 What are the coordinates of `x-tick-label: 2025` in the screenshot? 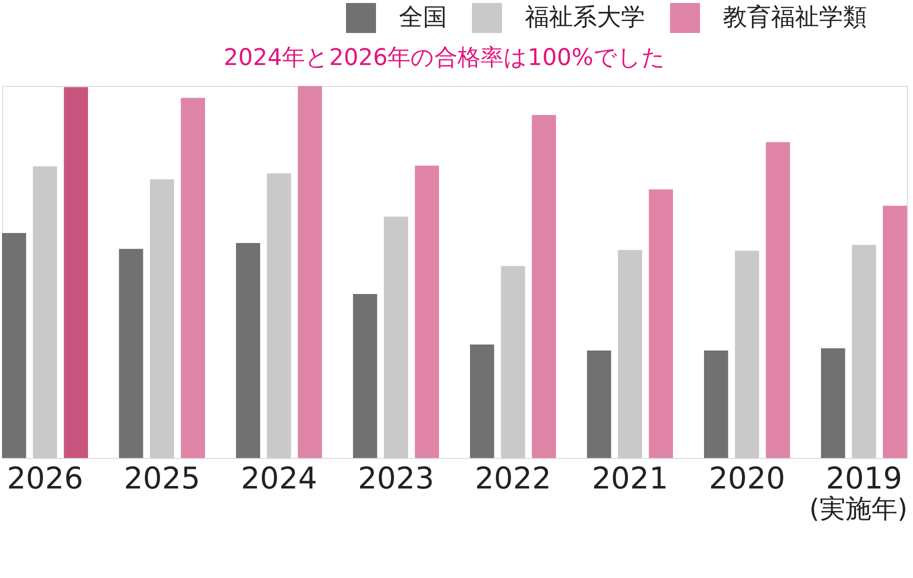 It's located at (162, 479).